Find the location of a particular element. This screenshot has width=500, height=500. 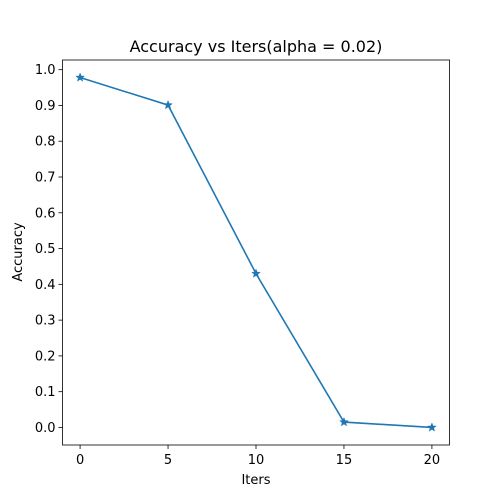

y-tick-label: 0.6 is located at coordinates (45, 213).